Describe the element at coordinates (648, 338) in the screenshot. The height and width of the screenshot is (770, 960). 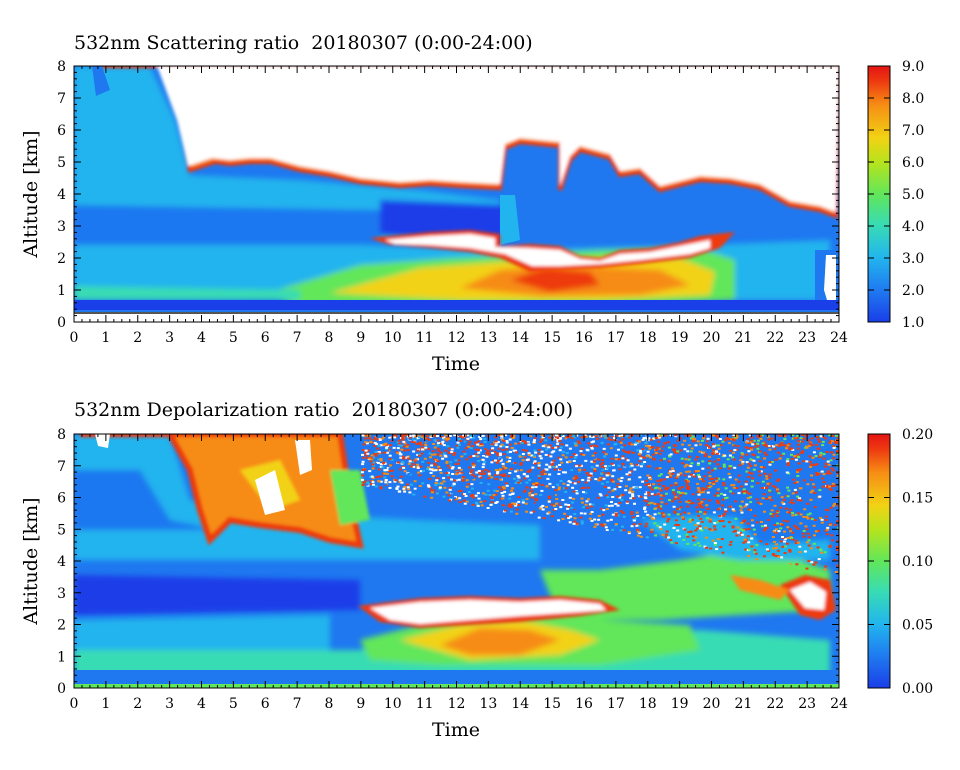
I see `x-tick-label: 18` at that location.